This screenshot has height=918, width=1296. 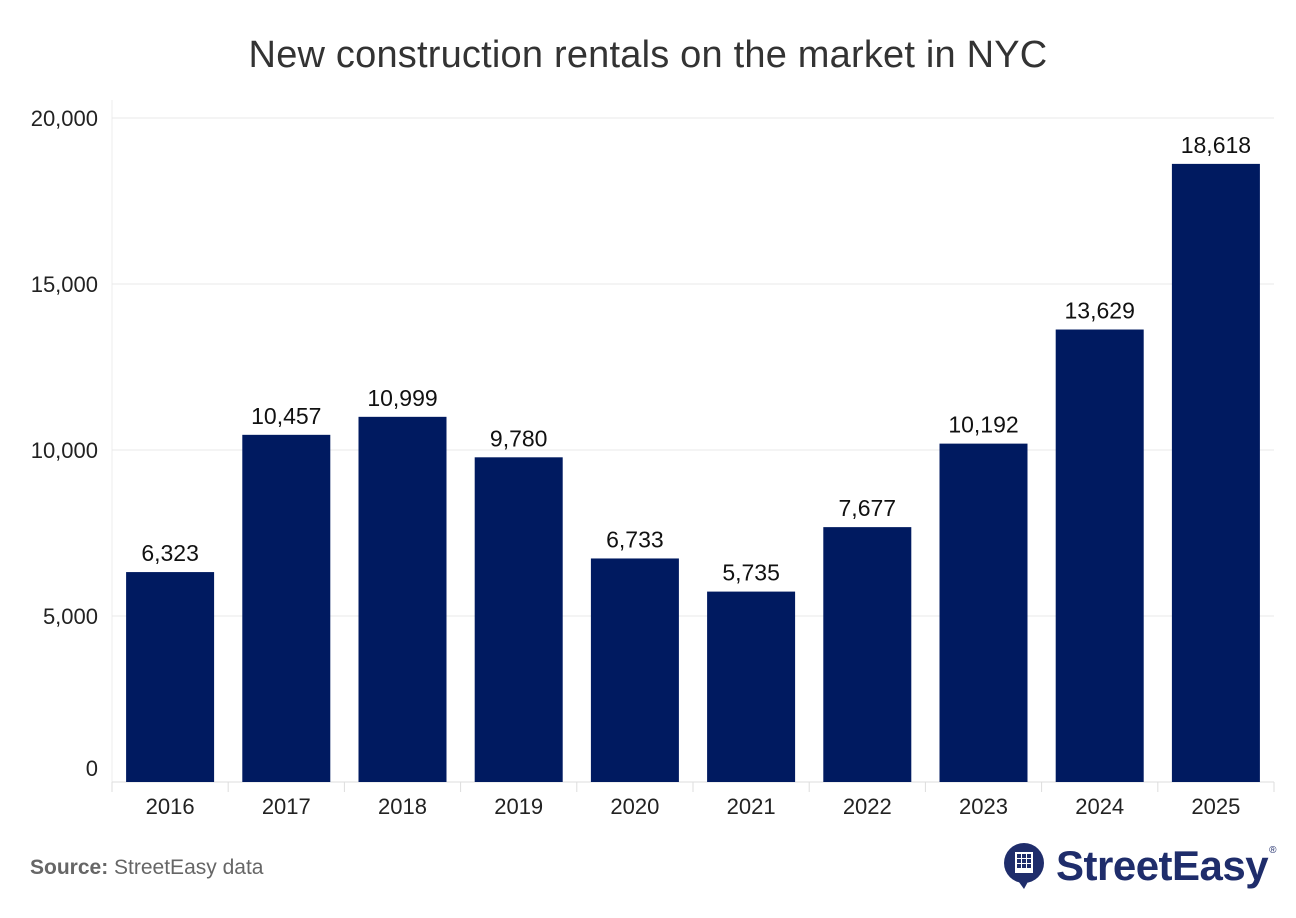 I want to click on x-tick-label: 2016, so click(x=170, y=806).